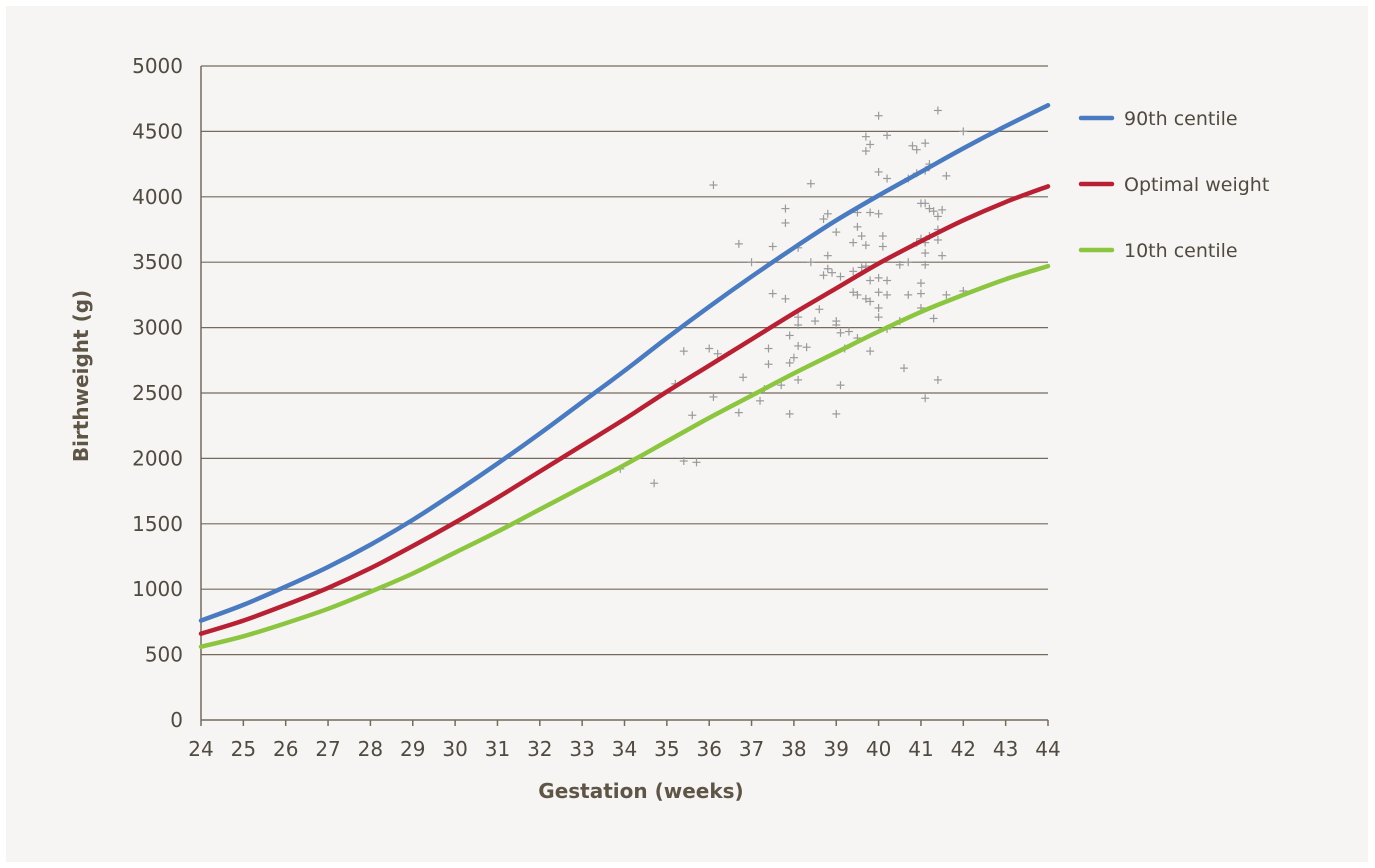 The height and width of the screenshot is (868, 1375). Describe the element at coordinates (1181, 251) in the screenshot. I see `legend-label: 10th centile` at that location.